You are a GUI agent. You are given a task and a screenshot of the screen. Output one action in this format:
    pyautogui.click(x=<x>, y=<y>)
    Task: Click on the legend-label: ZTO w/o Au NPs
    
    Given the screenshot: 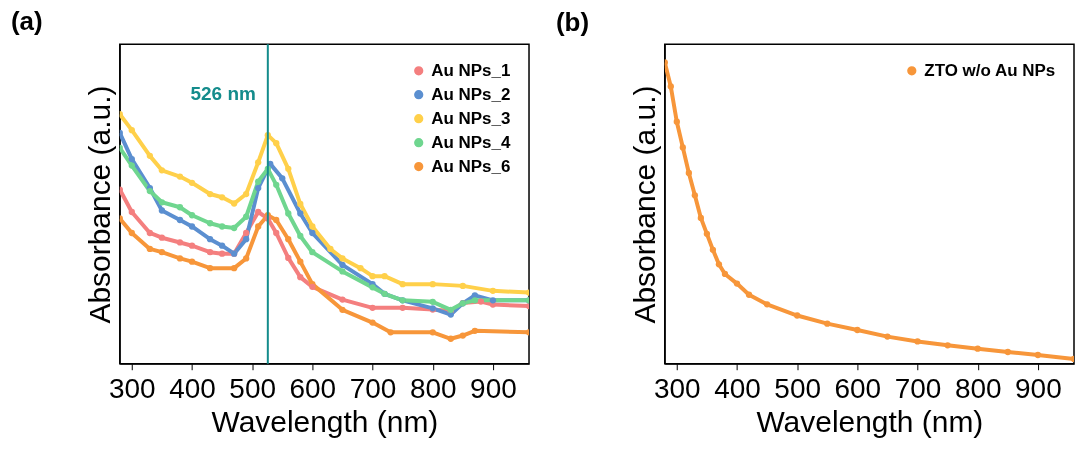 What is the action you would take?
    pyautogui.click(x=990, y=70)
    